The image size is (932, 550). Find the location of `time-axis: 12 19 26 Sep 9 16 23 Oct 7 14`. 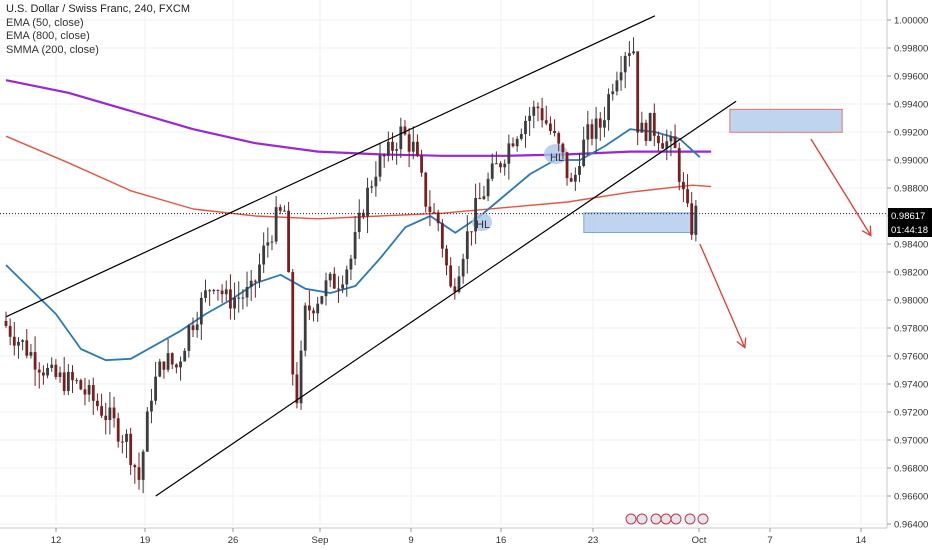

time-axis: 12 19 26 Sep 9 16 23 Oct 7 14 is located at coordinates (459, 537).